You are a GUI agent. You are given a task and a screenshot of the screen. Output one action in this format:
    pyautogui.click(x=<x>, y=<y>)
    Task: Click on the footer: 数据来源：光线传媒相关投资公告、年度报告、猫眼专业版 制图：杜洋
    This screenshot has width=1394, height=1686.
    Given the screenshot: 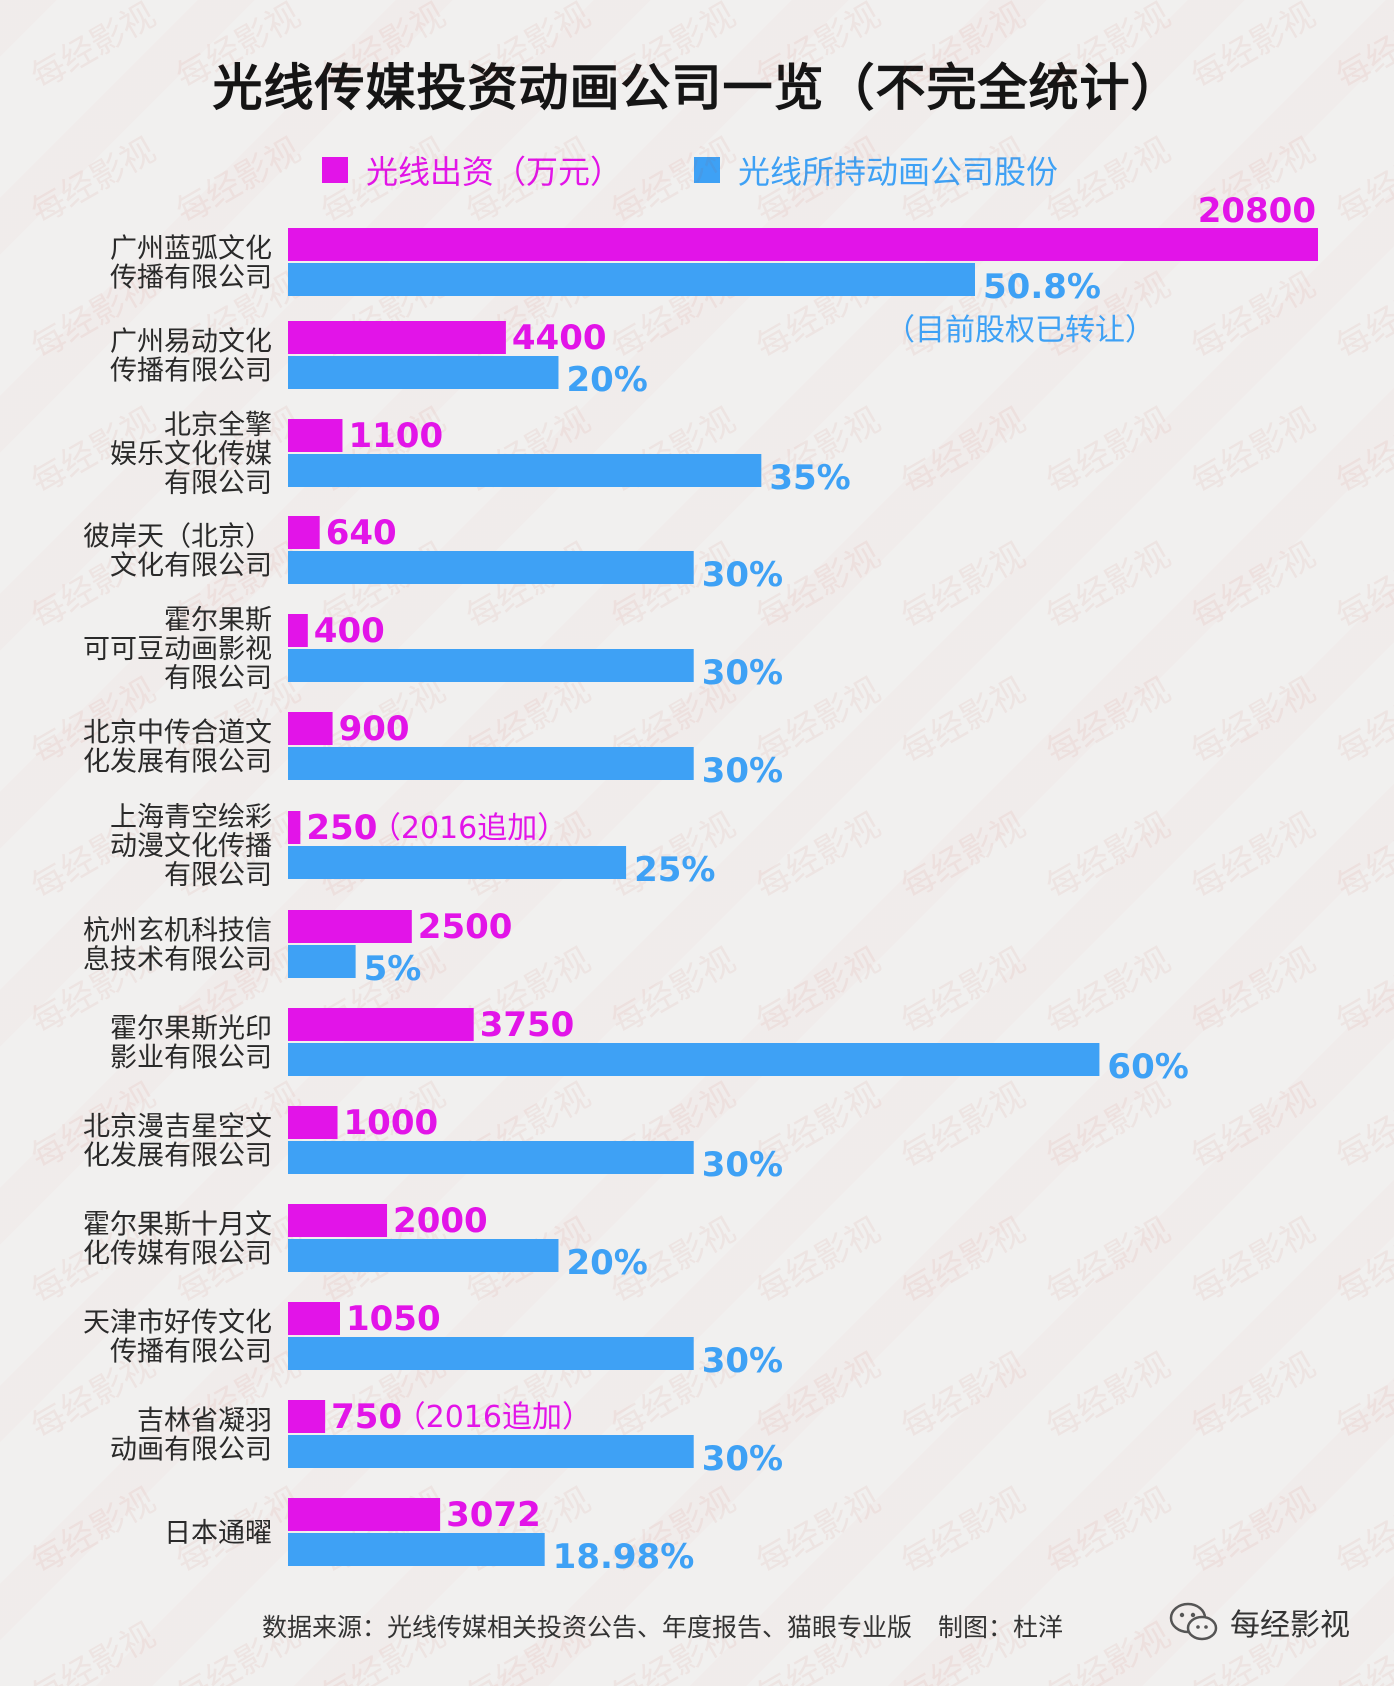 What is the action you would take?
    pyautogui.click(x=671, y=1626)
    